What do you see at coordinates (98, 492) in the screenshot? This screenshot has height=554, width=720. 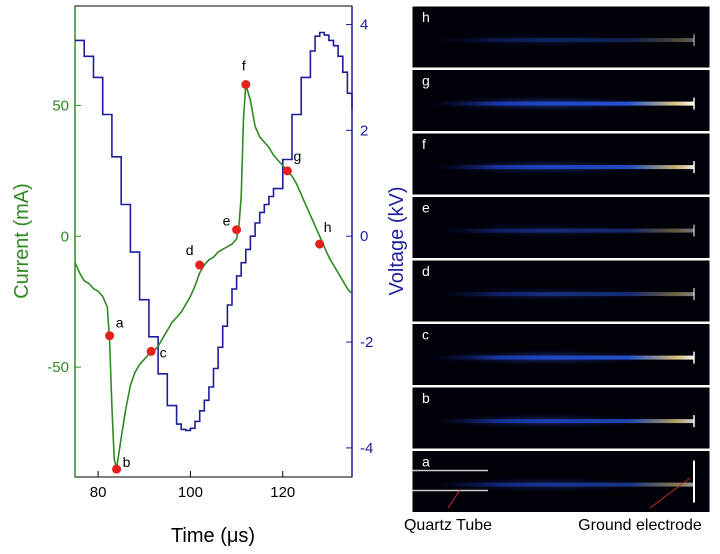 I see `x-tick-label: 80` at bounding box center [98, 492].